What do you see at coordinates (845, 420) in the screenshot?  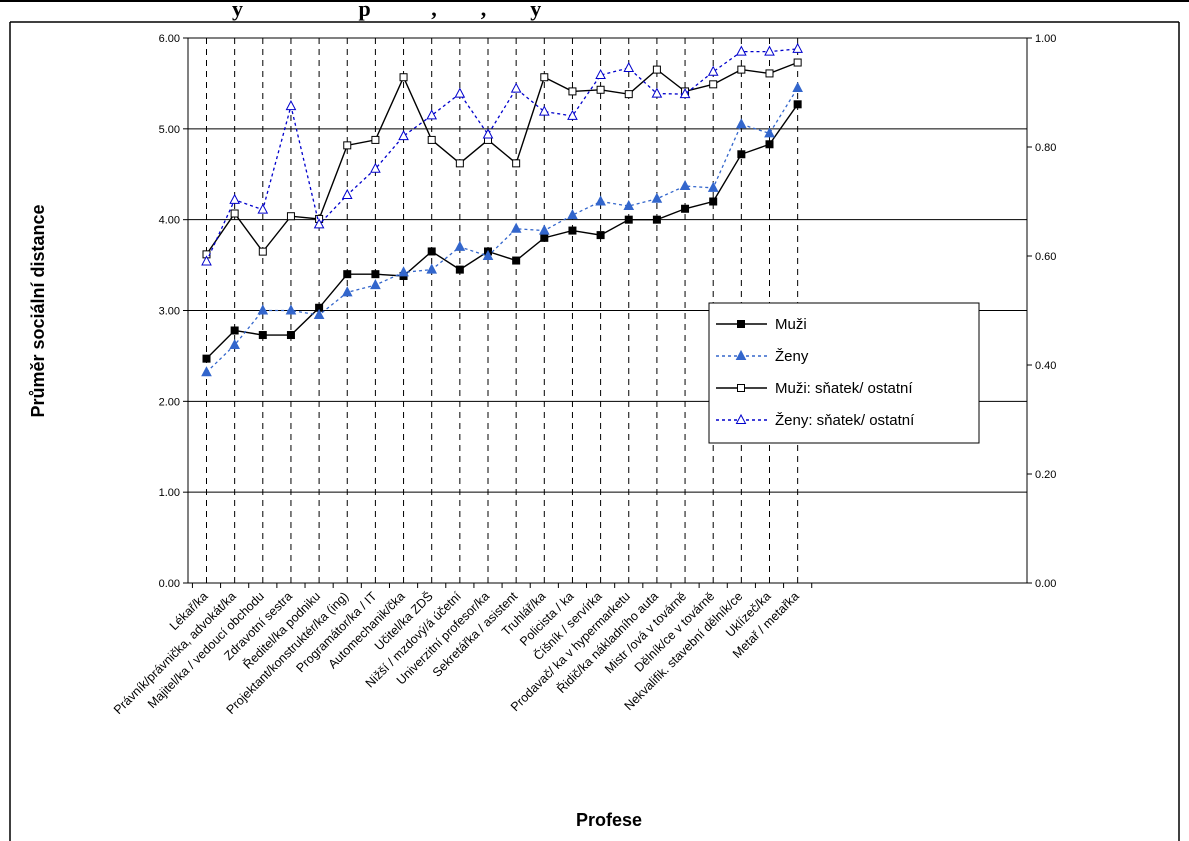 I see `legend-label: Ženy: sňatek/ ostatní` at bounding box center [845, 420].